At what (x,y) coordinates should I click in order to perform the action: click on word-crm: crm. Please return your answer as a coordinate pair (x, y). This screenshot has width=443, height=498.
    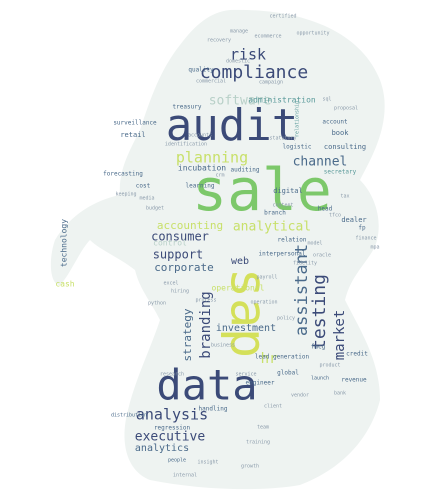
    Looking at the image, I should click on (219, 176).